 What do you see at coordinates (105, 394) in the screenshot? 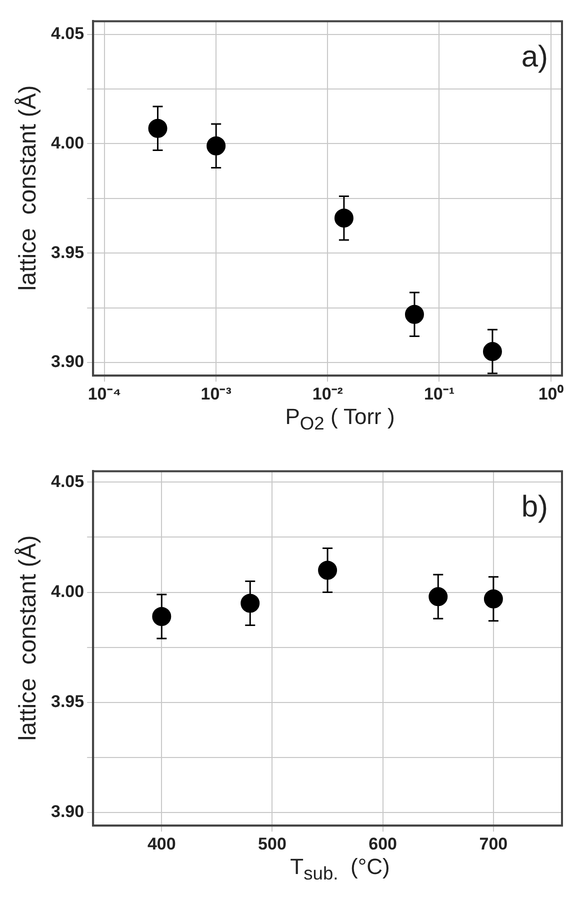
I see `x-tick-label: 10⁻⁴` at bounding box center [105, 394].